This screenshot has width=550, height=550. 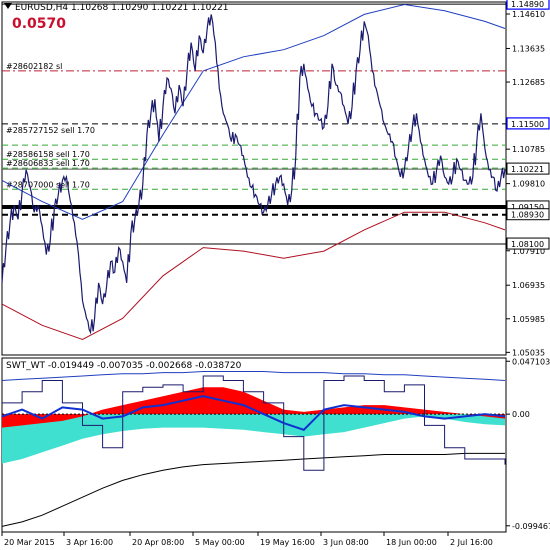 What do you see at coordinates (218, 366) in the screenshot?
I see `indicator-value-4: -0.038720` at bounding box center [218, 366].